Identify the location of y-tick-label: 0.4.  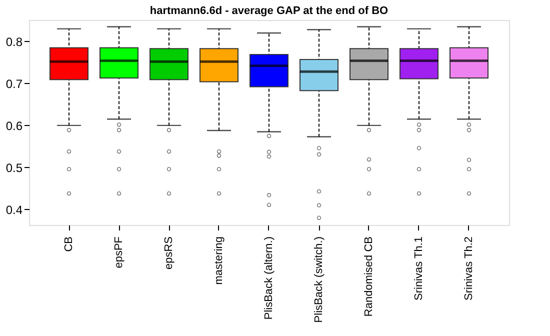
(14, 209).